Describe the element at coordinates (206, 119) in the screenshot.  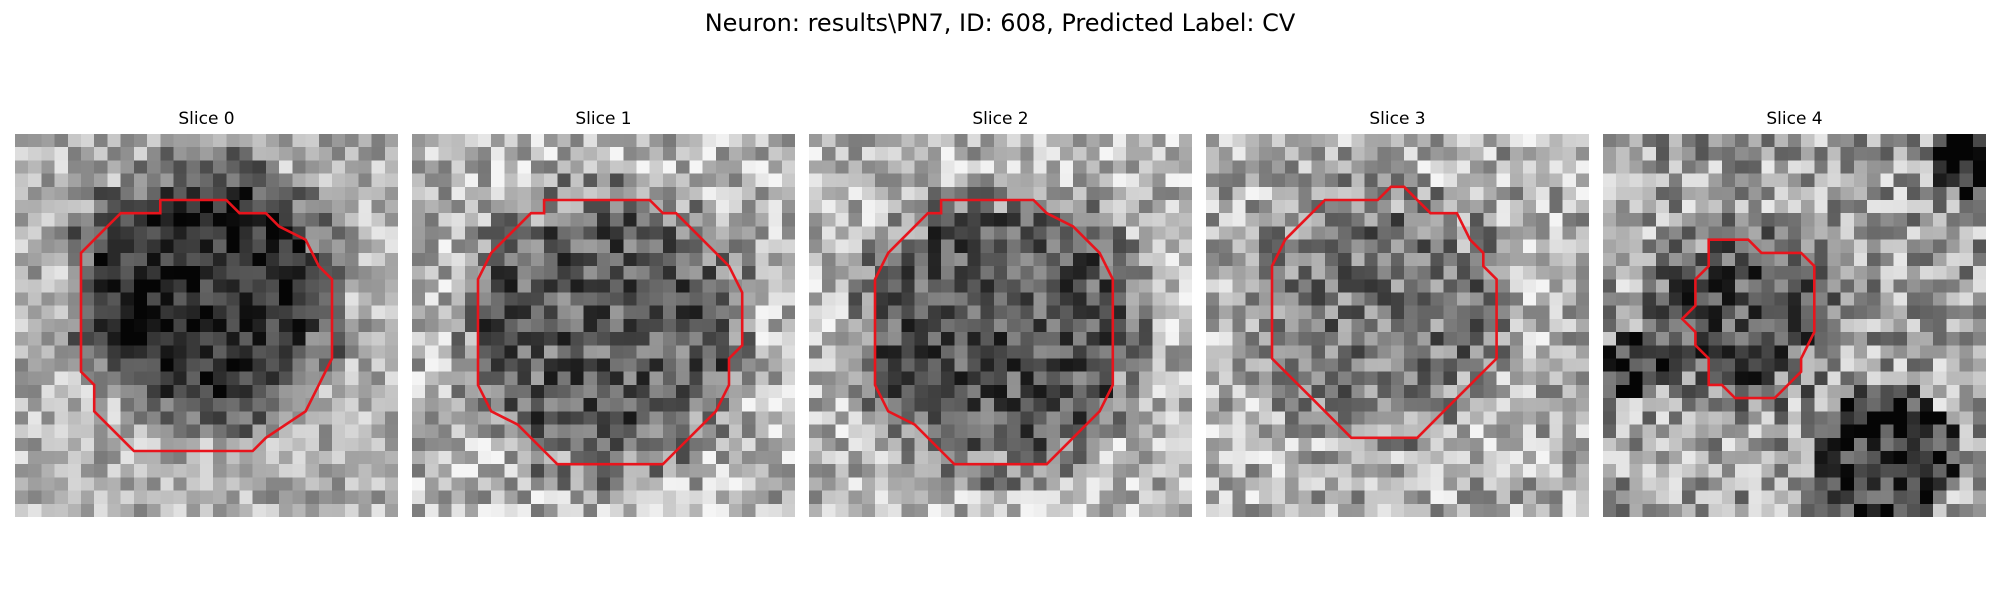
I see `slice-title-0: Slice 0` at that location.